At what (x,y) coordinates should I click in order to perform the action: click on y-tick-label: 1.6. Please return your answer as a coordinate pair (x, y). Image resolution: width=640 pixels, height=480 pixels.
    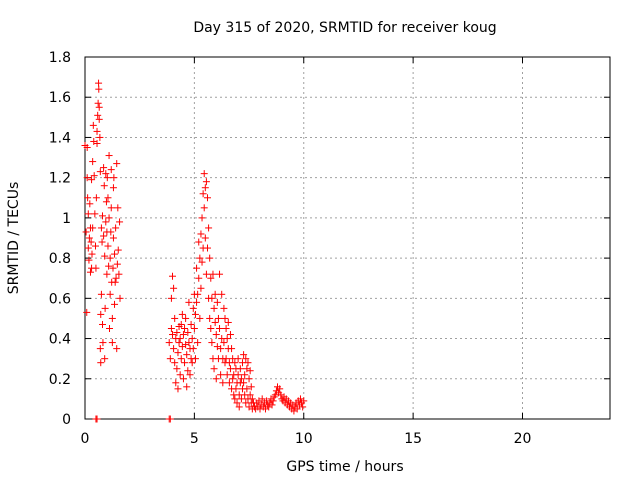
    Looking at the image, I should click on (60, 98).